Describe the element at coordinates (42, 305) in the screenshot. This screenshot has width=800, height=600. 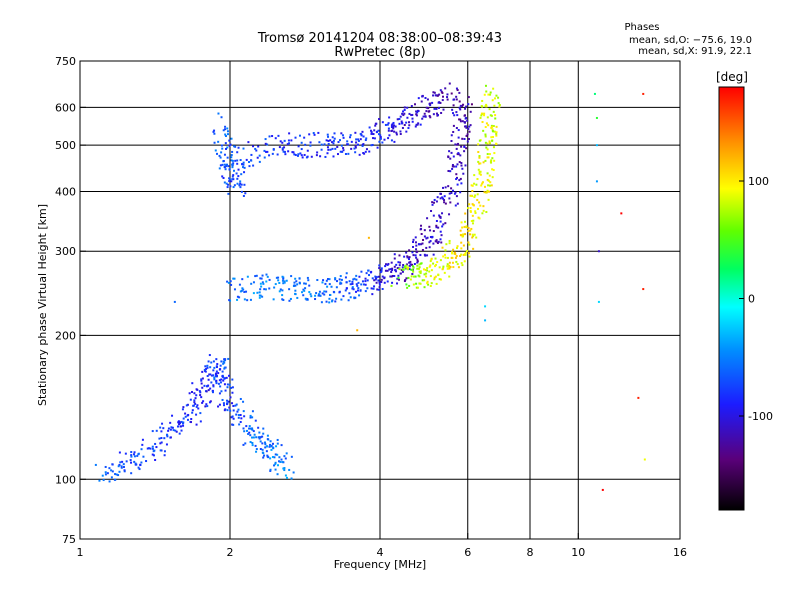
I see `y-axis-label: Stationary phase Virtual Height [km]` at that location.